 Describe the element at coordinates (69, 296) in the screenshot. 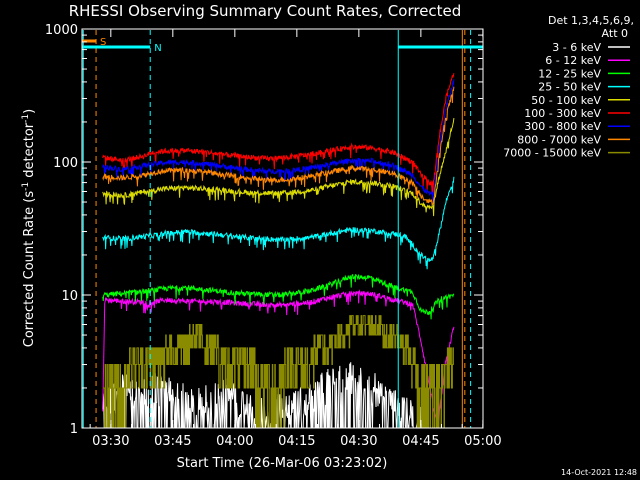

I see `y-tick-label-2: 10` at that location.